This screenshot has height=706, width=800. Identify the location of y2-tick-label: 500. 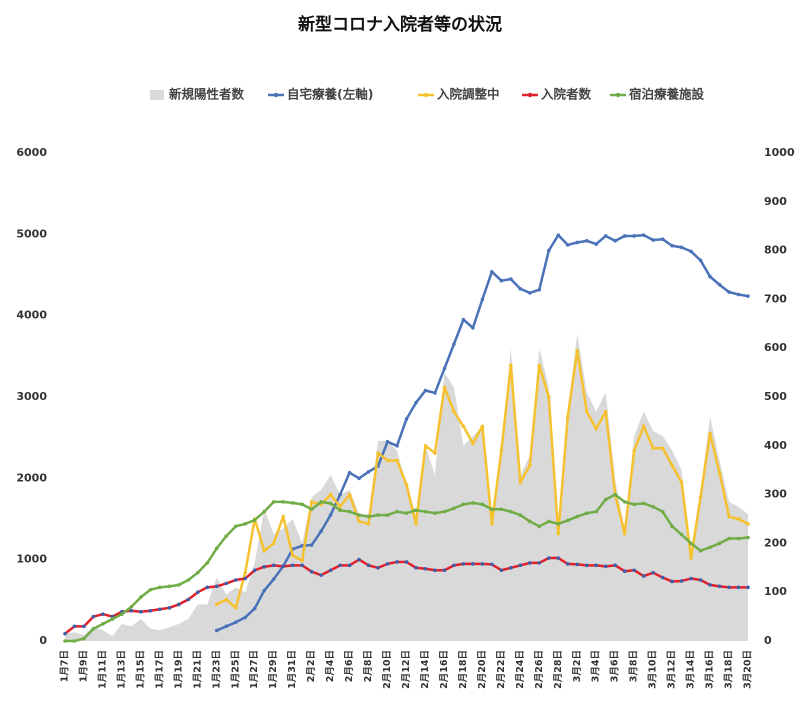
(775, 396).